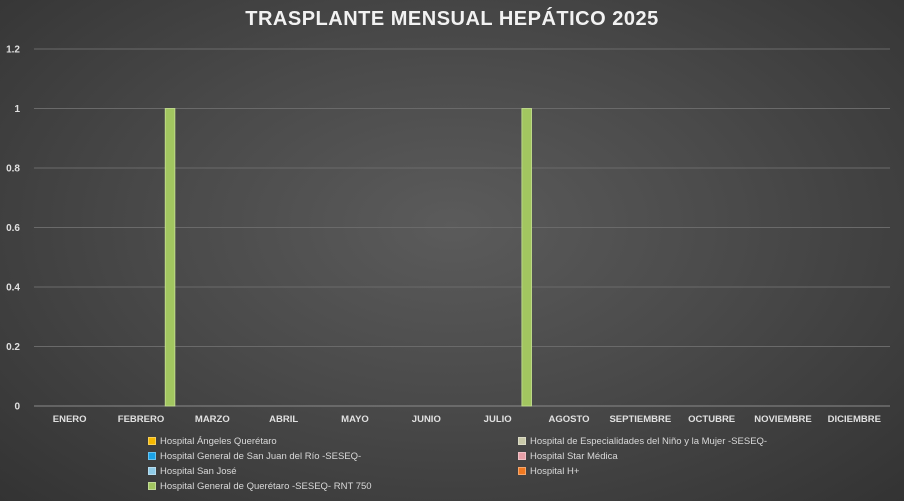 Image resolution: width=904 pixels, height=501 pixels. What do you see at coordinates (13, 288) in the screenshot?
I see `y-tick-label: 0.4` at bounding box center [13, 288].